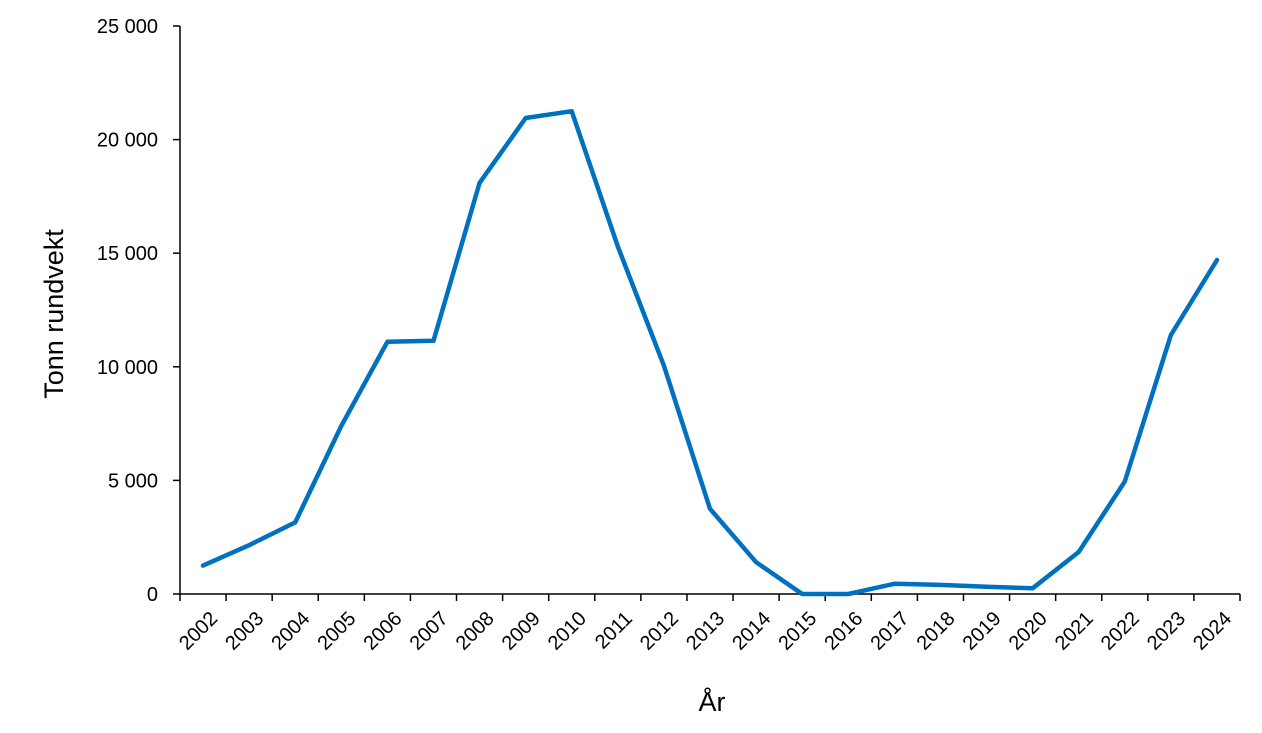 This screenshot has height=733, width=1262. What do you see at coordinates (1028, 631) in the screenshot?
I see `x-tick-label: 2020` at bounding box center [1028, 631].